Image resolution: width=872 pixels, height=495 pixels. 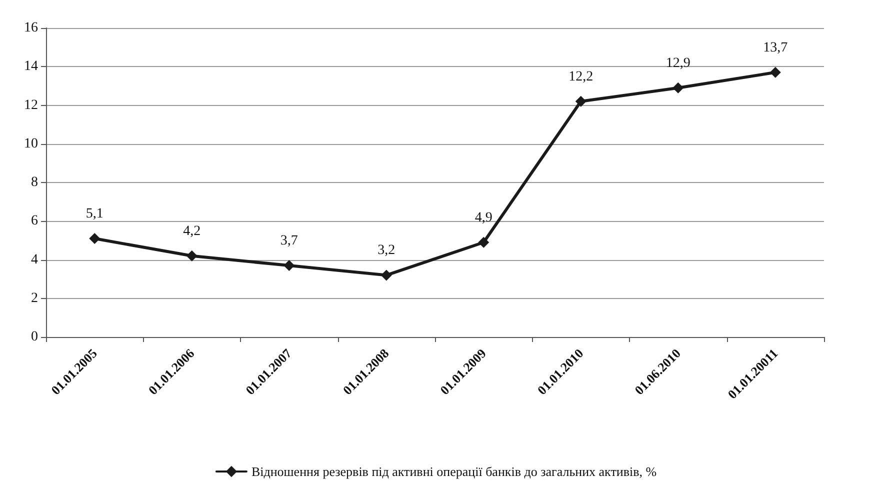 I want to click on y-tick-label: 2, so click(x=34, y=298).